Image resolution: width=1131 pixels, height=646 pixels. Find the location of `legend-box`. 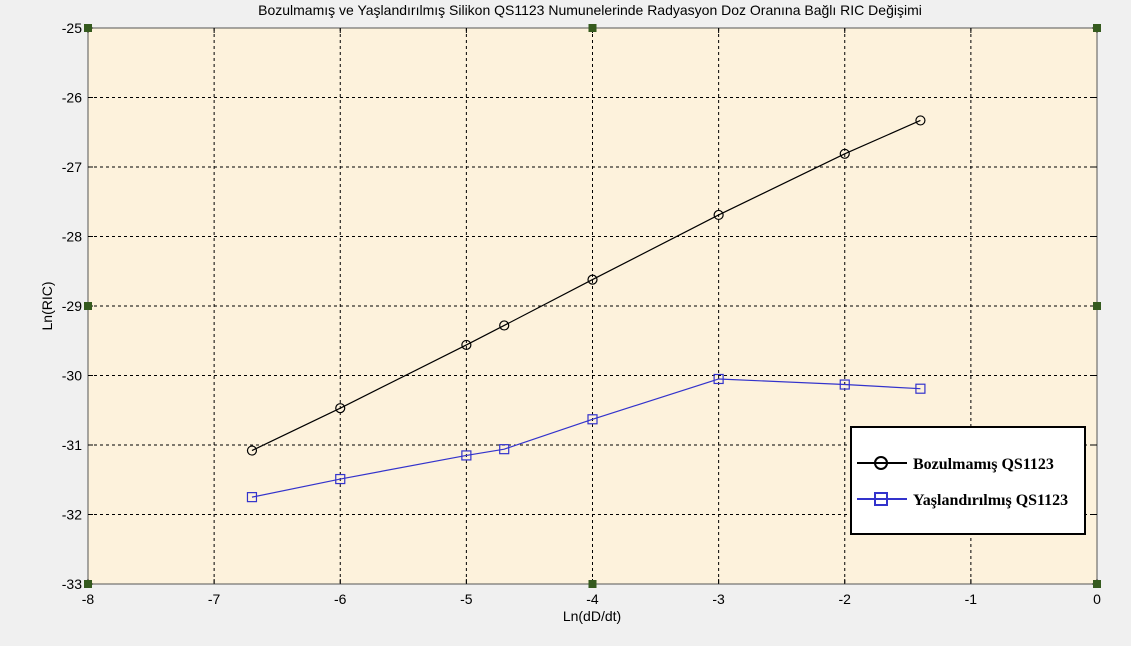

legend-box is located at coordinates (968, 480).